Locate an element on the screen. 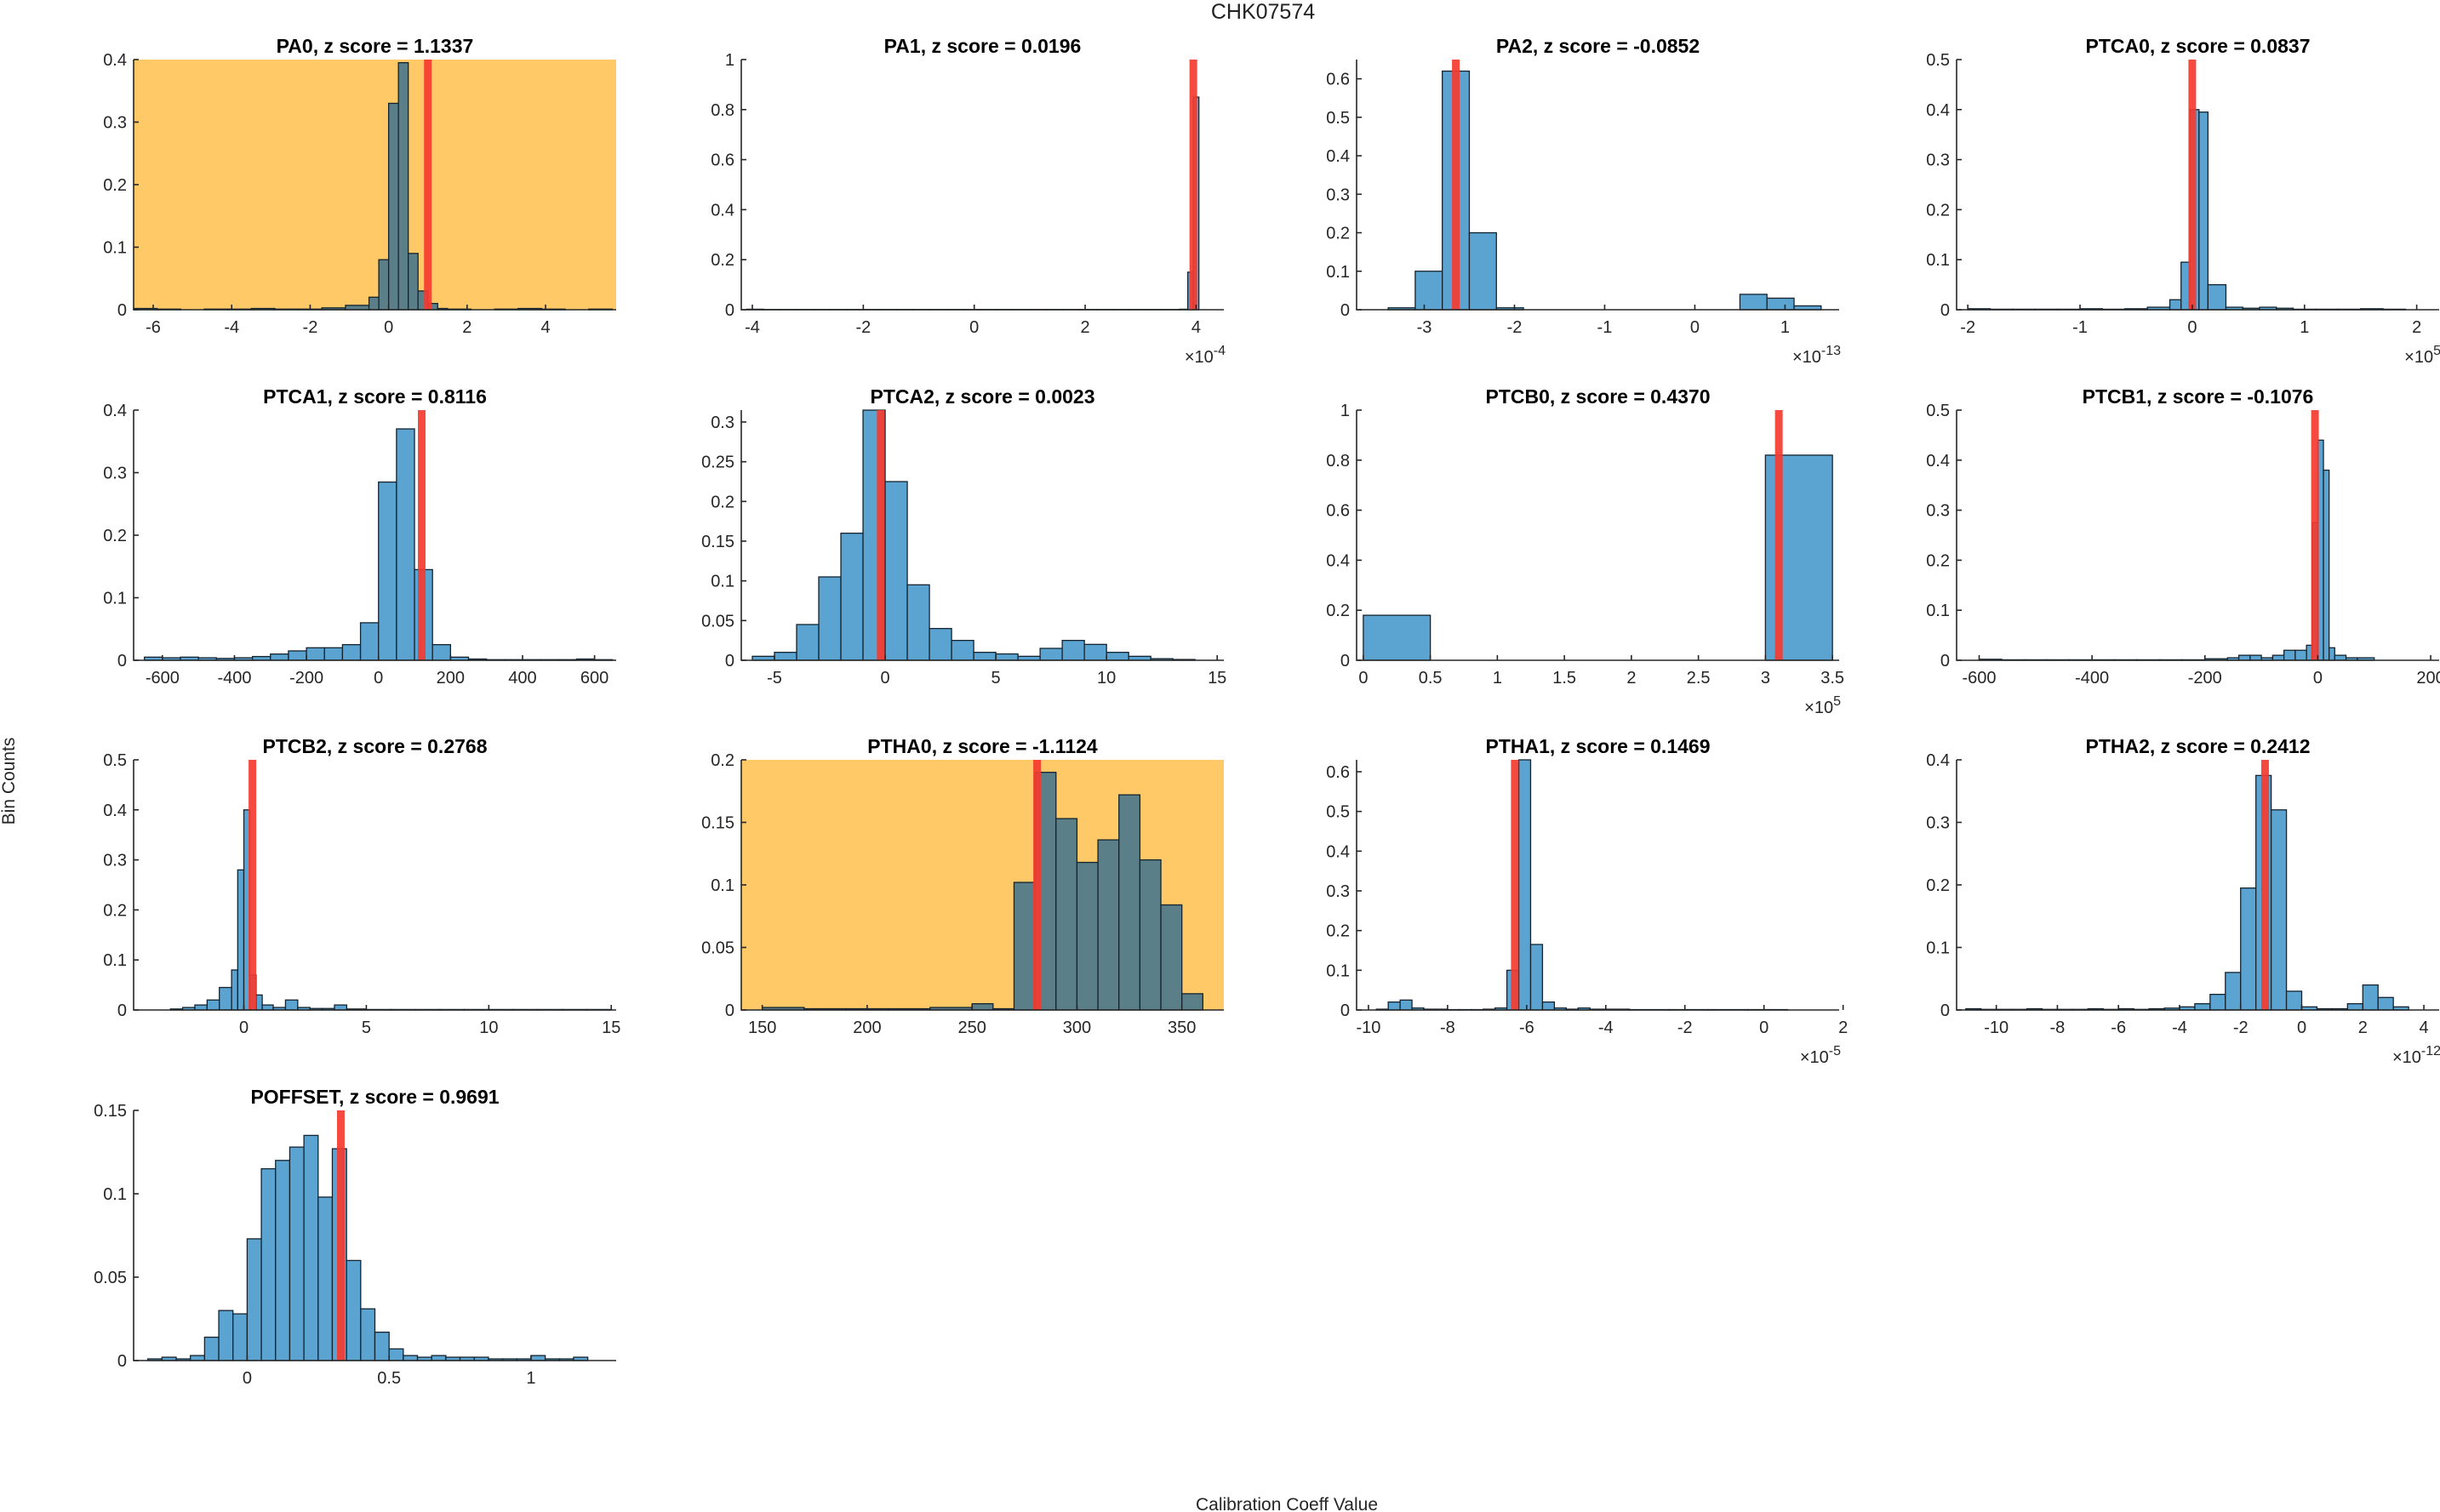 This screenshot has height=1512, width=2440. x-tick-label: 600 is located at coordinates (594, 678).